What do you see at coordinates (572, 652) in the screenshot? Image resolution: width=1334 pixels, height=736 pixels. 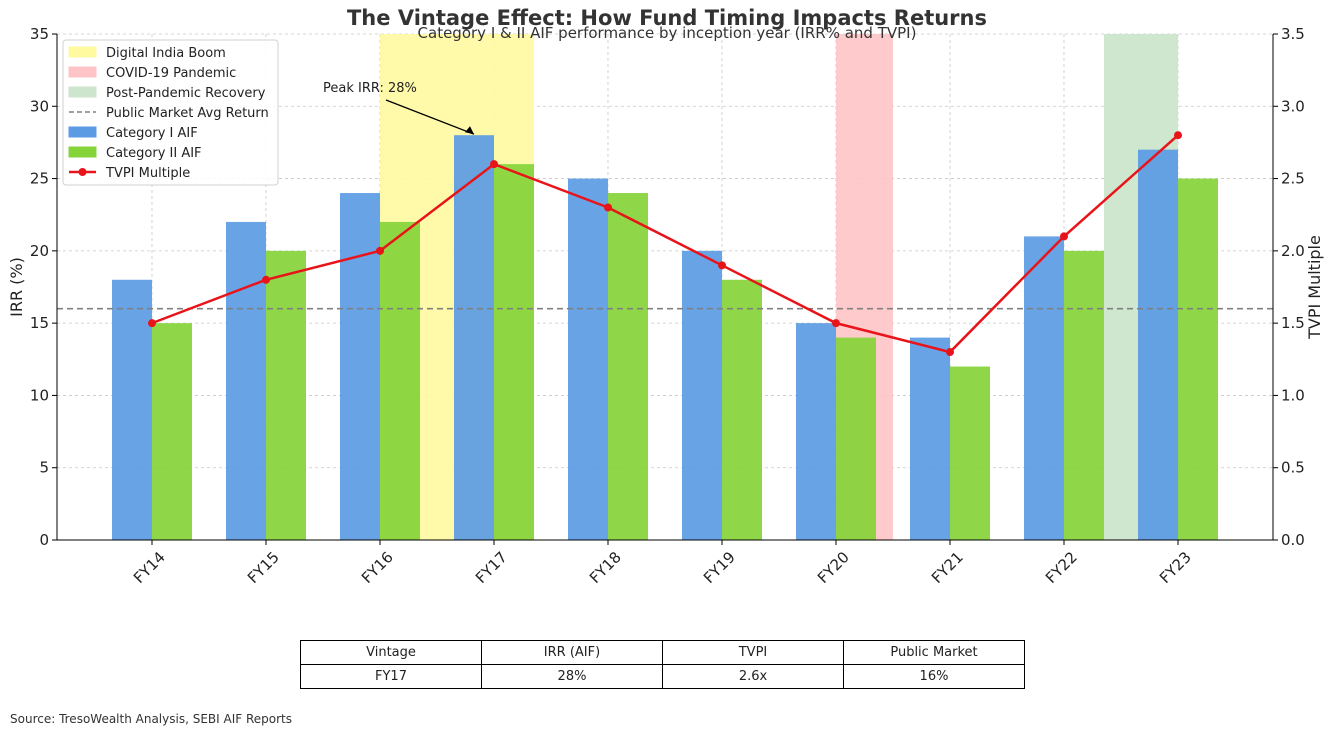 I see `summary-header-cell: IRR (AIF)` at bounding box center [572, 652].